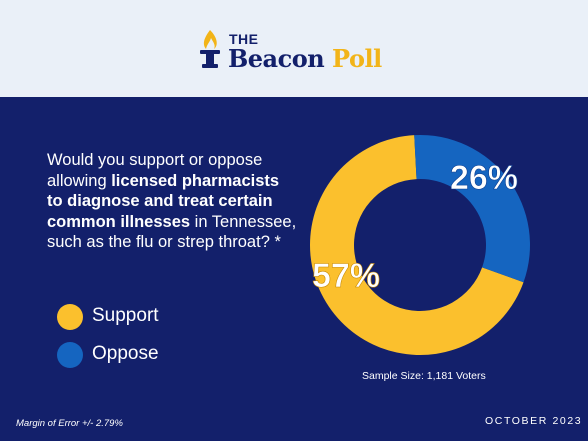  What do you see at coordinates (276, 58) in the screenshot?
I see `logo-beacon: Beacon` at bounding box center [276, 58].